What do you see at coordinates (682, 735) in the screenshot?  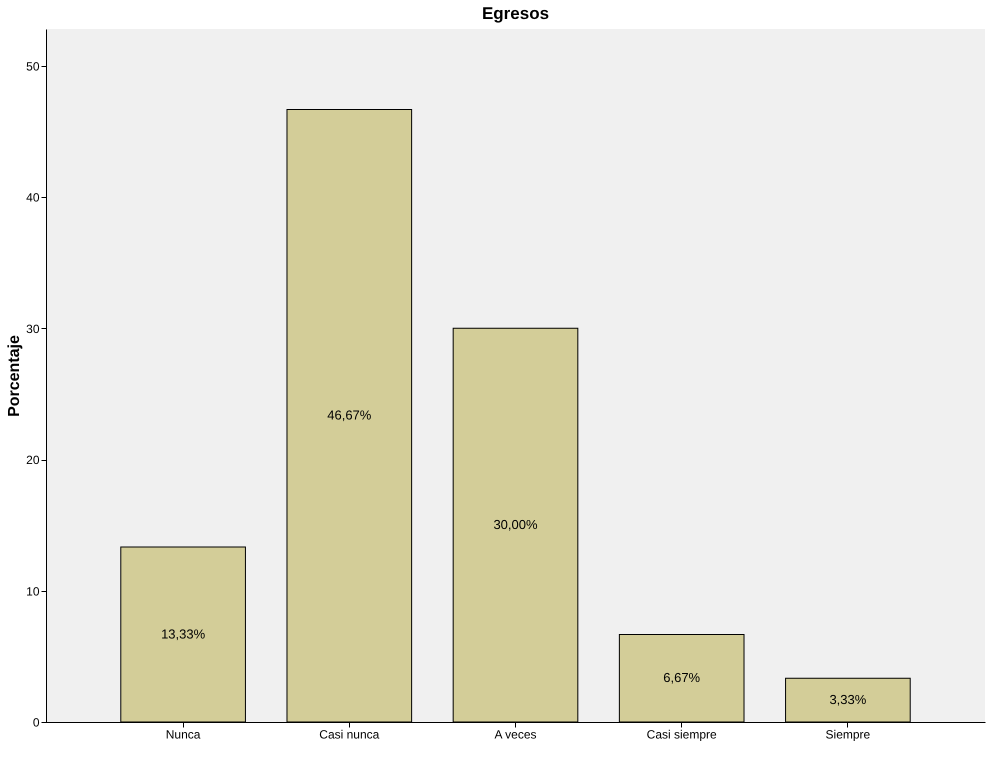 I see `x-tick-label: Casi siempre` at bounding box center [682, 735].